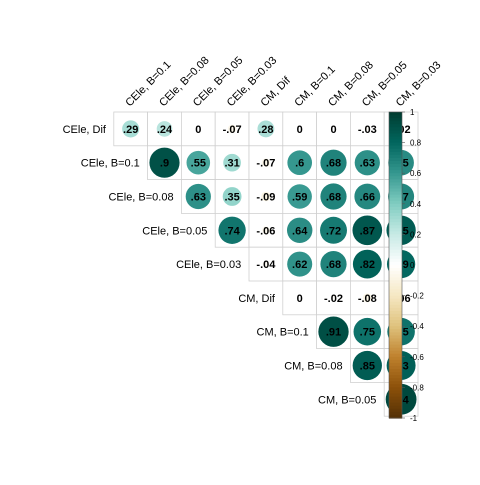 The height and width of the screenshot is (485, 480). What do you see at coordinates (406, 265) in the screenshot?
I see `color-legend: 1 0.8 0.6 0.4 0.2 0 -0.2 -0.4 -0.6 -0.8 -1` at bounding box center [406, 265].